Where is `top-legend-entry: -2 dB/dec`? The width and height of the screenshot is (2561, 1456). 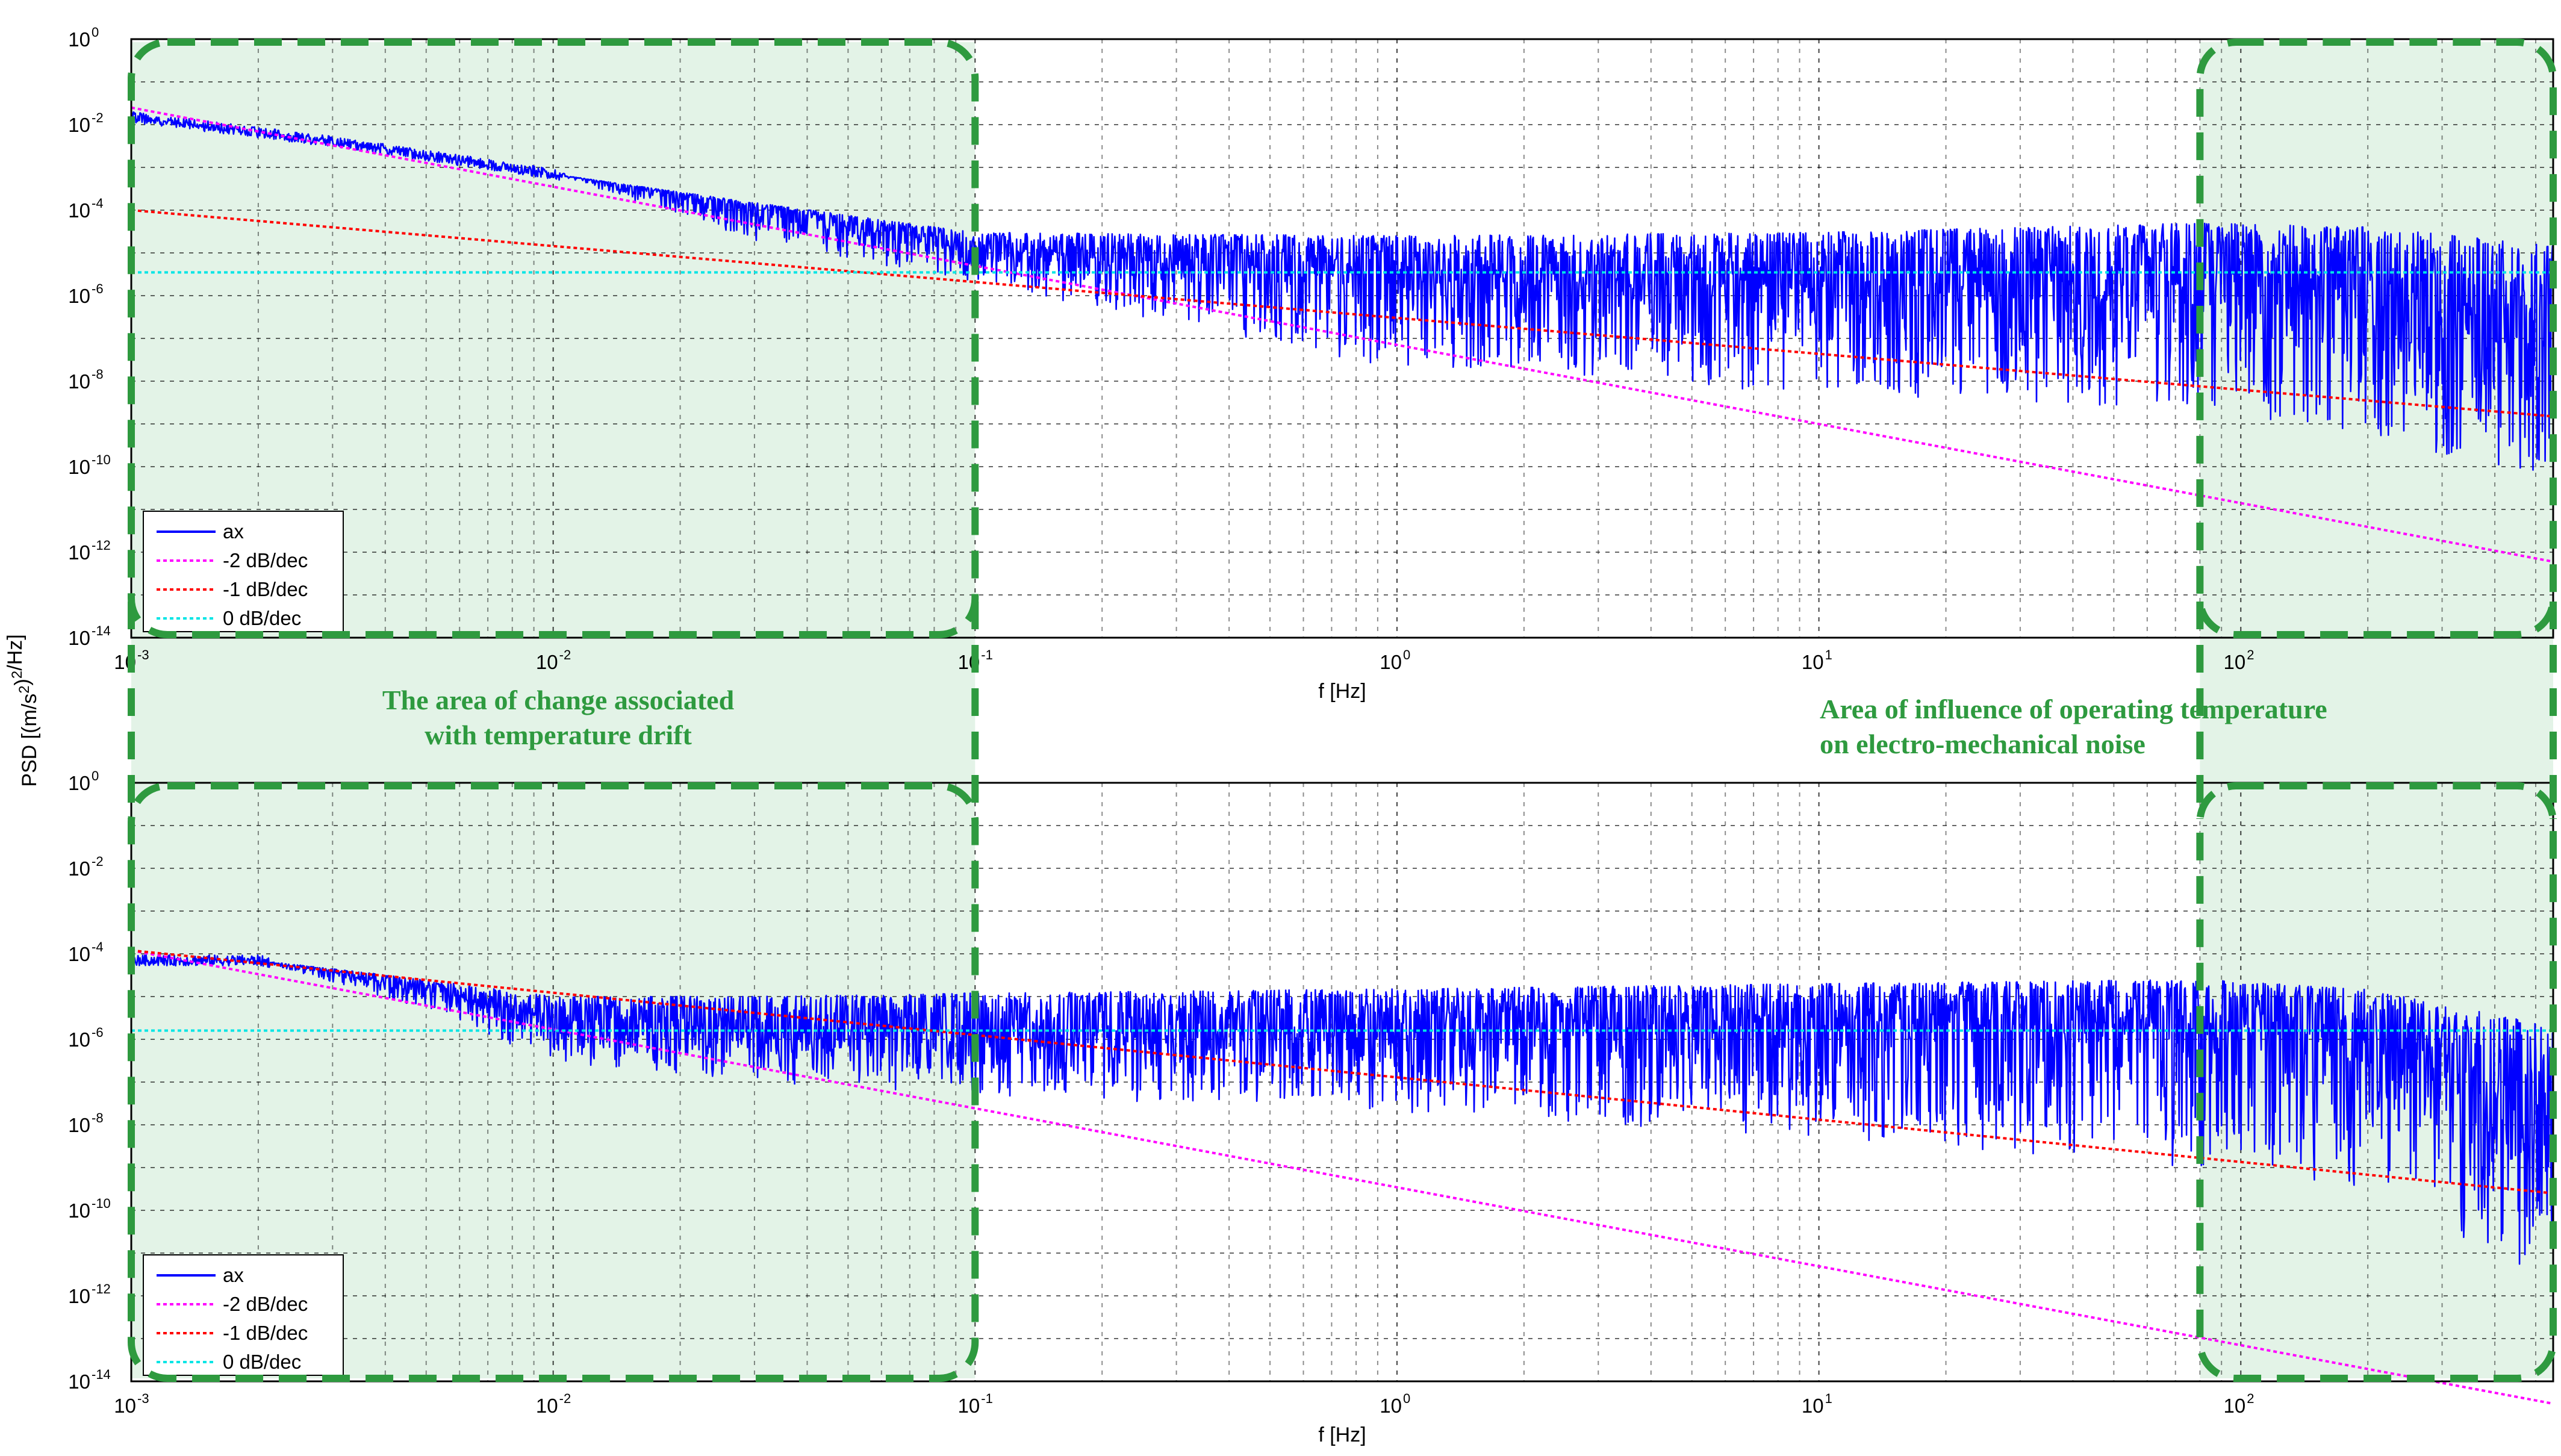 top-legend-entry: -2 dB/dec is located at coordinates (265, 560).